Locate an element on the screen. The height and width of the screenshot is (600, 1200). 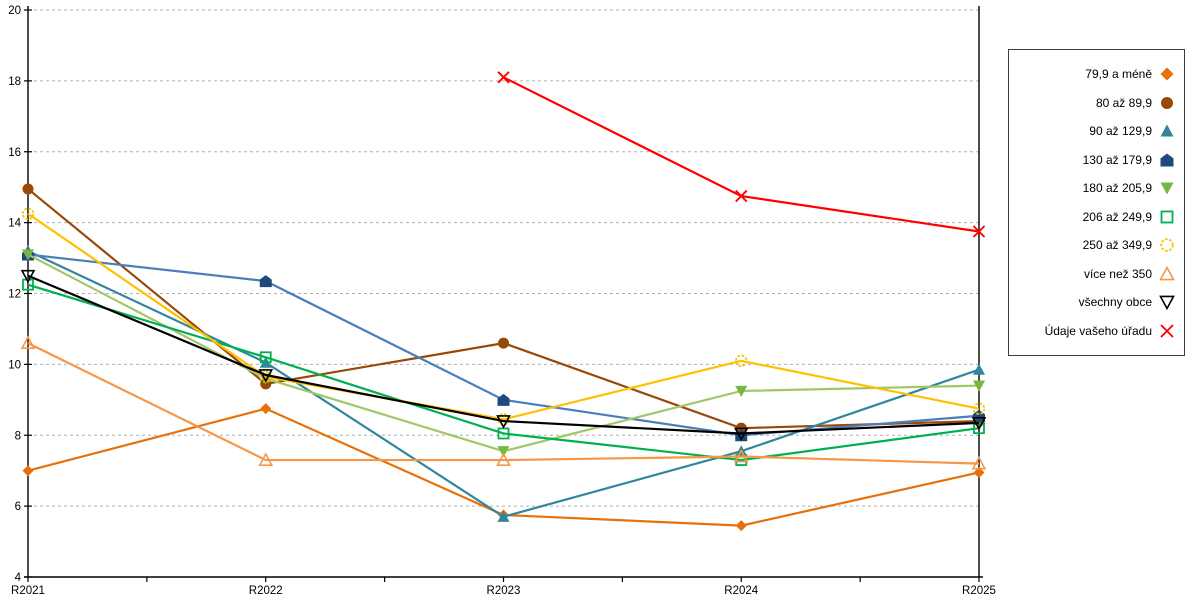
legend-label: 180 až 205,9 is located at coordinates (1117, 188).